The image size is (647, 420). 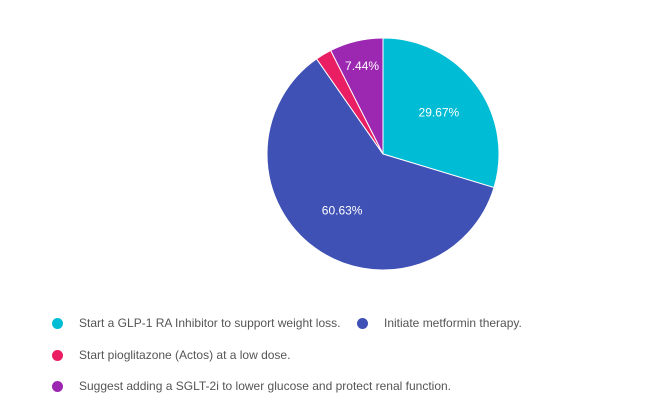 What do you see at coordinates (57, 355) in the screenshot?
I see `legend-marker-pioglitazone` at bounding box center [57, 355].